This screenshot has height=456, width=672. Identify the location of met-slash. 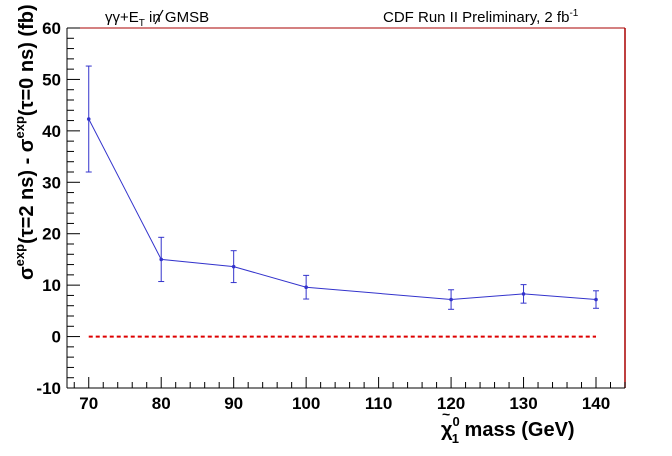
(159, 17).